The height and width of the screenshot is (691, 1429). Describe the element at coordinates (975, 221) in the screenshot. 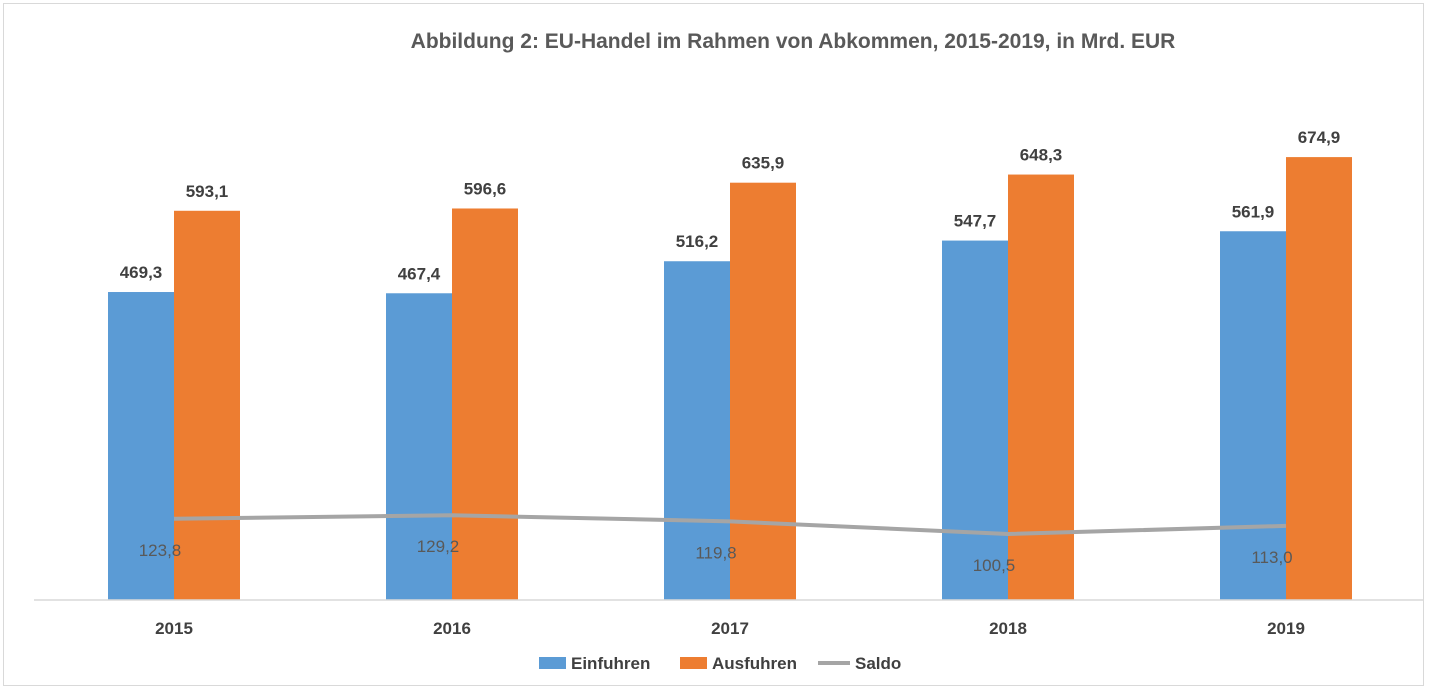

I see `data-label-einfuhren-2018: 547,7` at that location.